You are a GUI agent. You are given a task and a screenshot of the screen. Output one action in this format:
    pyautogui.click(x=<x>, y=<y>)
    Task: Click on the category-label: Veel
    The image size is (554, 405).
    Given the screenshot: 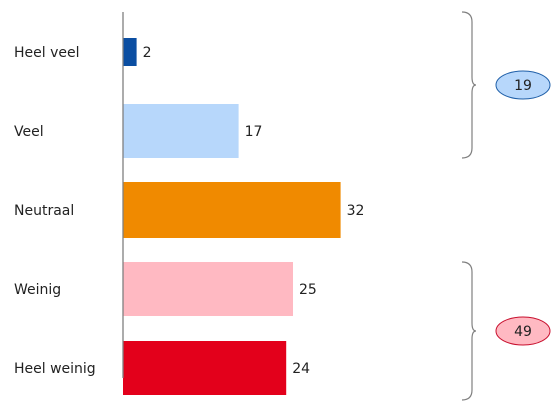 What is the action you would take?
    pyautogui.click(x=29, y=132)
    